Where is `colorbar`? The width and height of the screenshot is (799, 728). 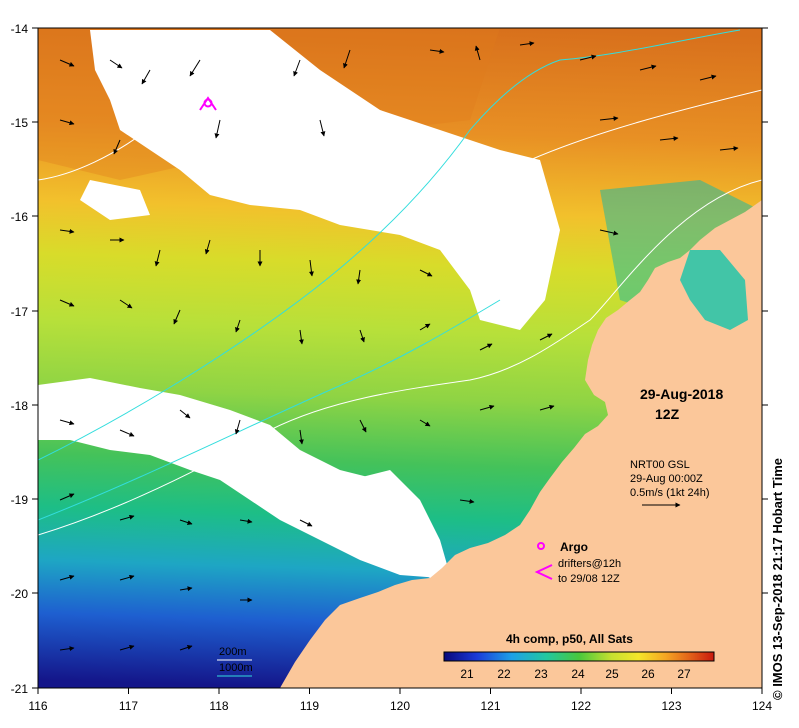
colorbar is located at coordinates (579, 656).